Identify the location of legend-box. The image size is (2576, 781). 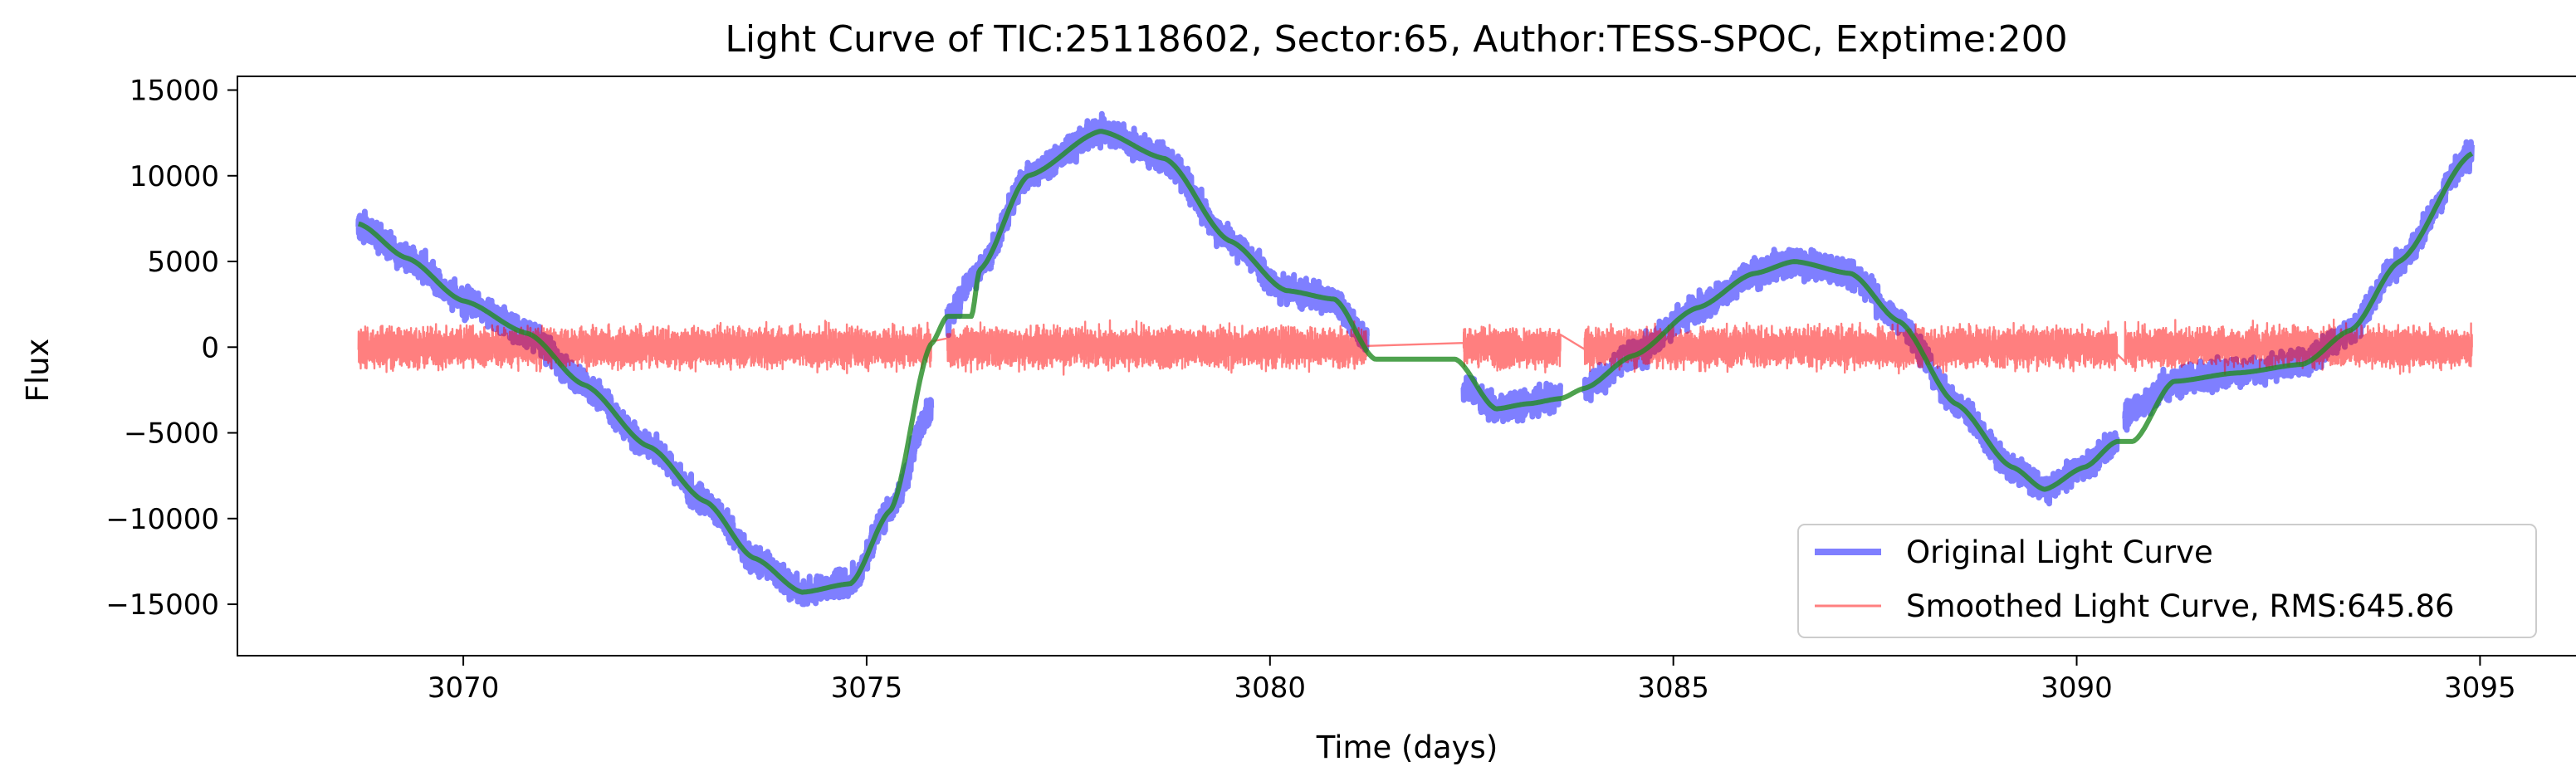
(2167, 581).